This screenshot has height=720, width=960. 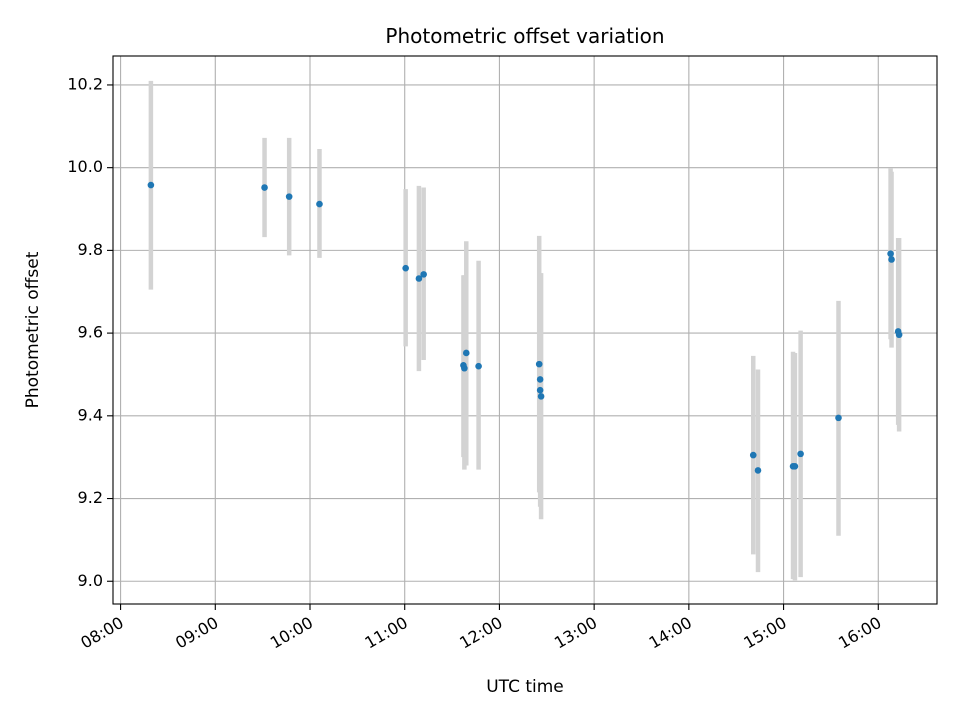 I want to click on y-tick-label: 10.2, so click(x=85, y=83).